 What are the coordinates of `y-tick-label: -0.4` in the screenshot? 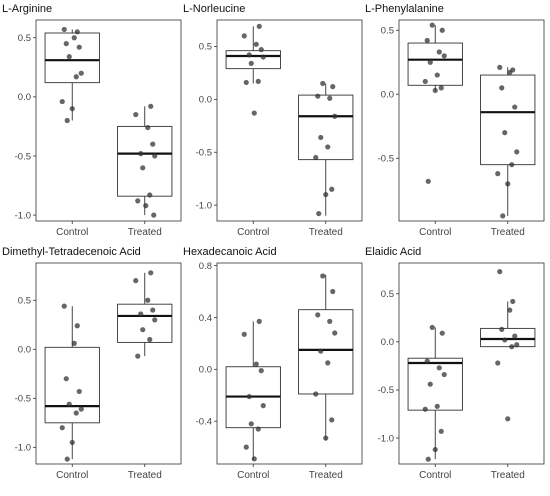 It's located at (204, 422).